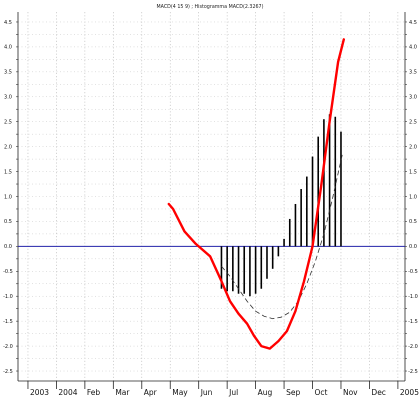  I want to click on x-tick-label: 2003, so click(39, 392).